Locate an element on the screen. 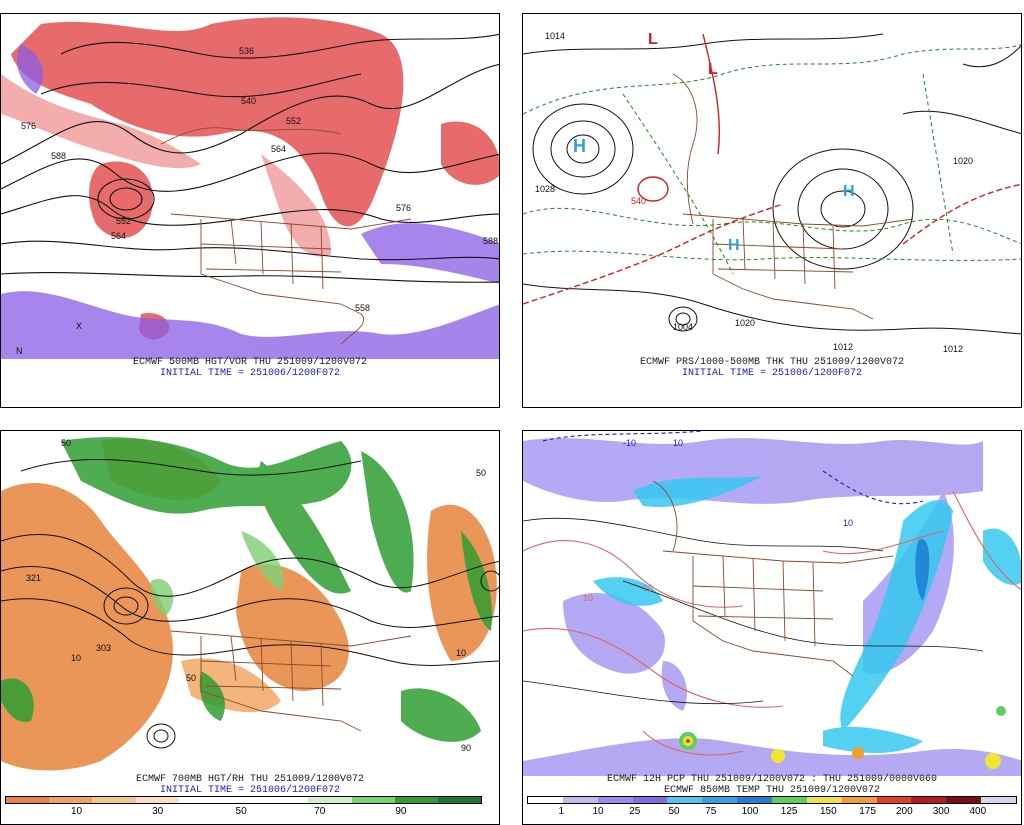  rh-colorbar-ticks: 10 30 50 70 90 is located at coordinates (243, 812).